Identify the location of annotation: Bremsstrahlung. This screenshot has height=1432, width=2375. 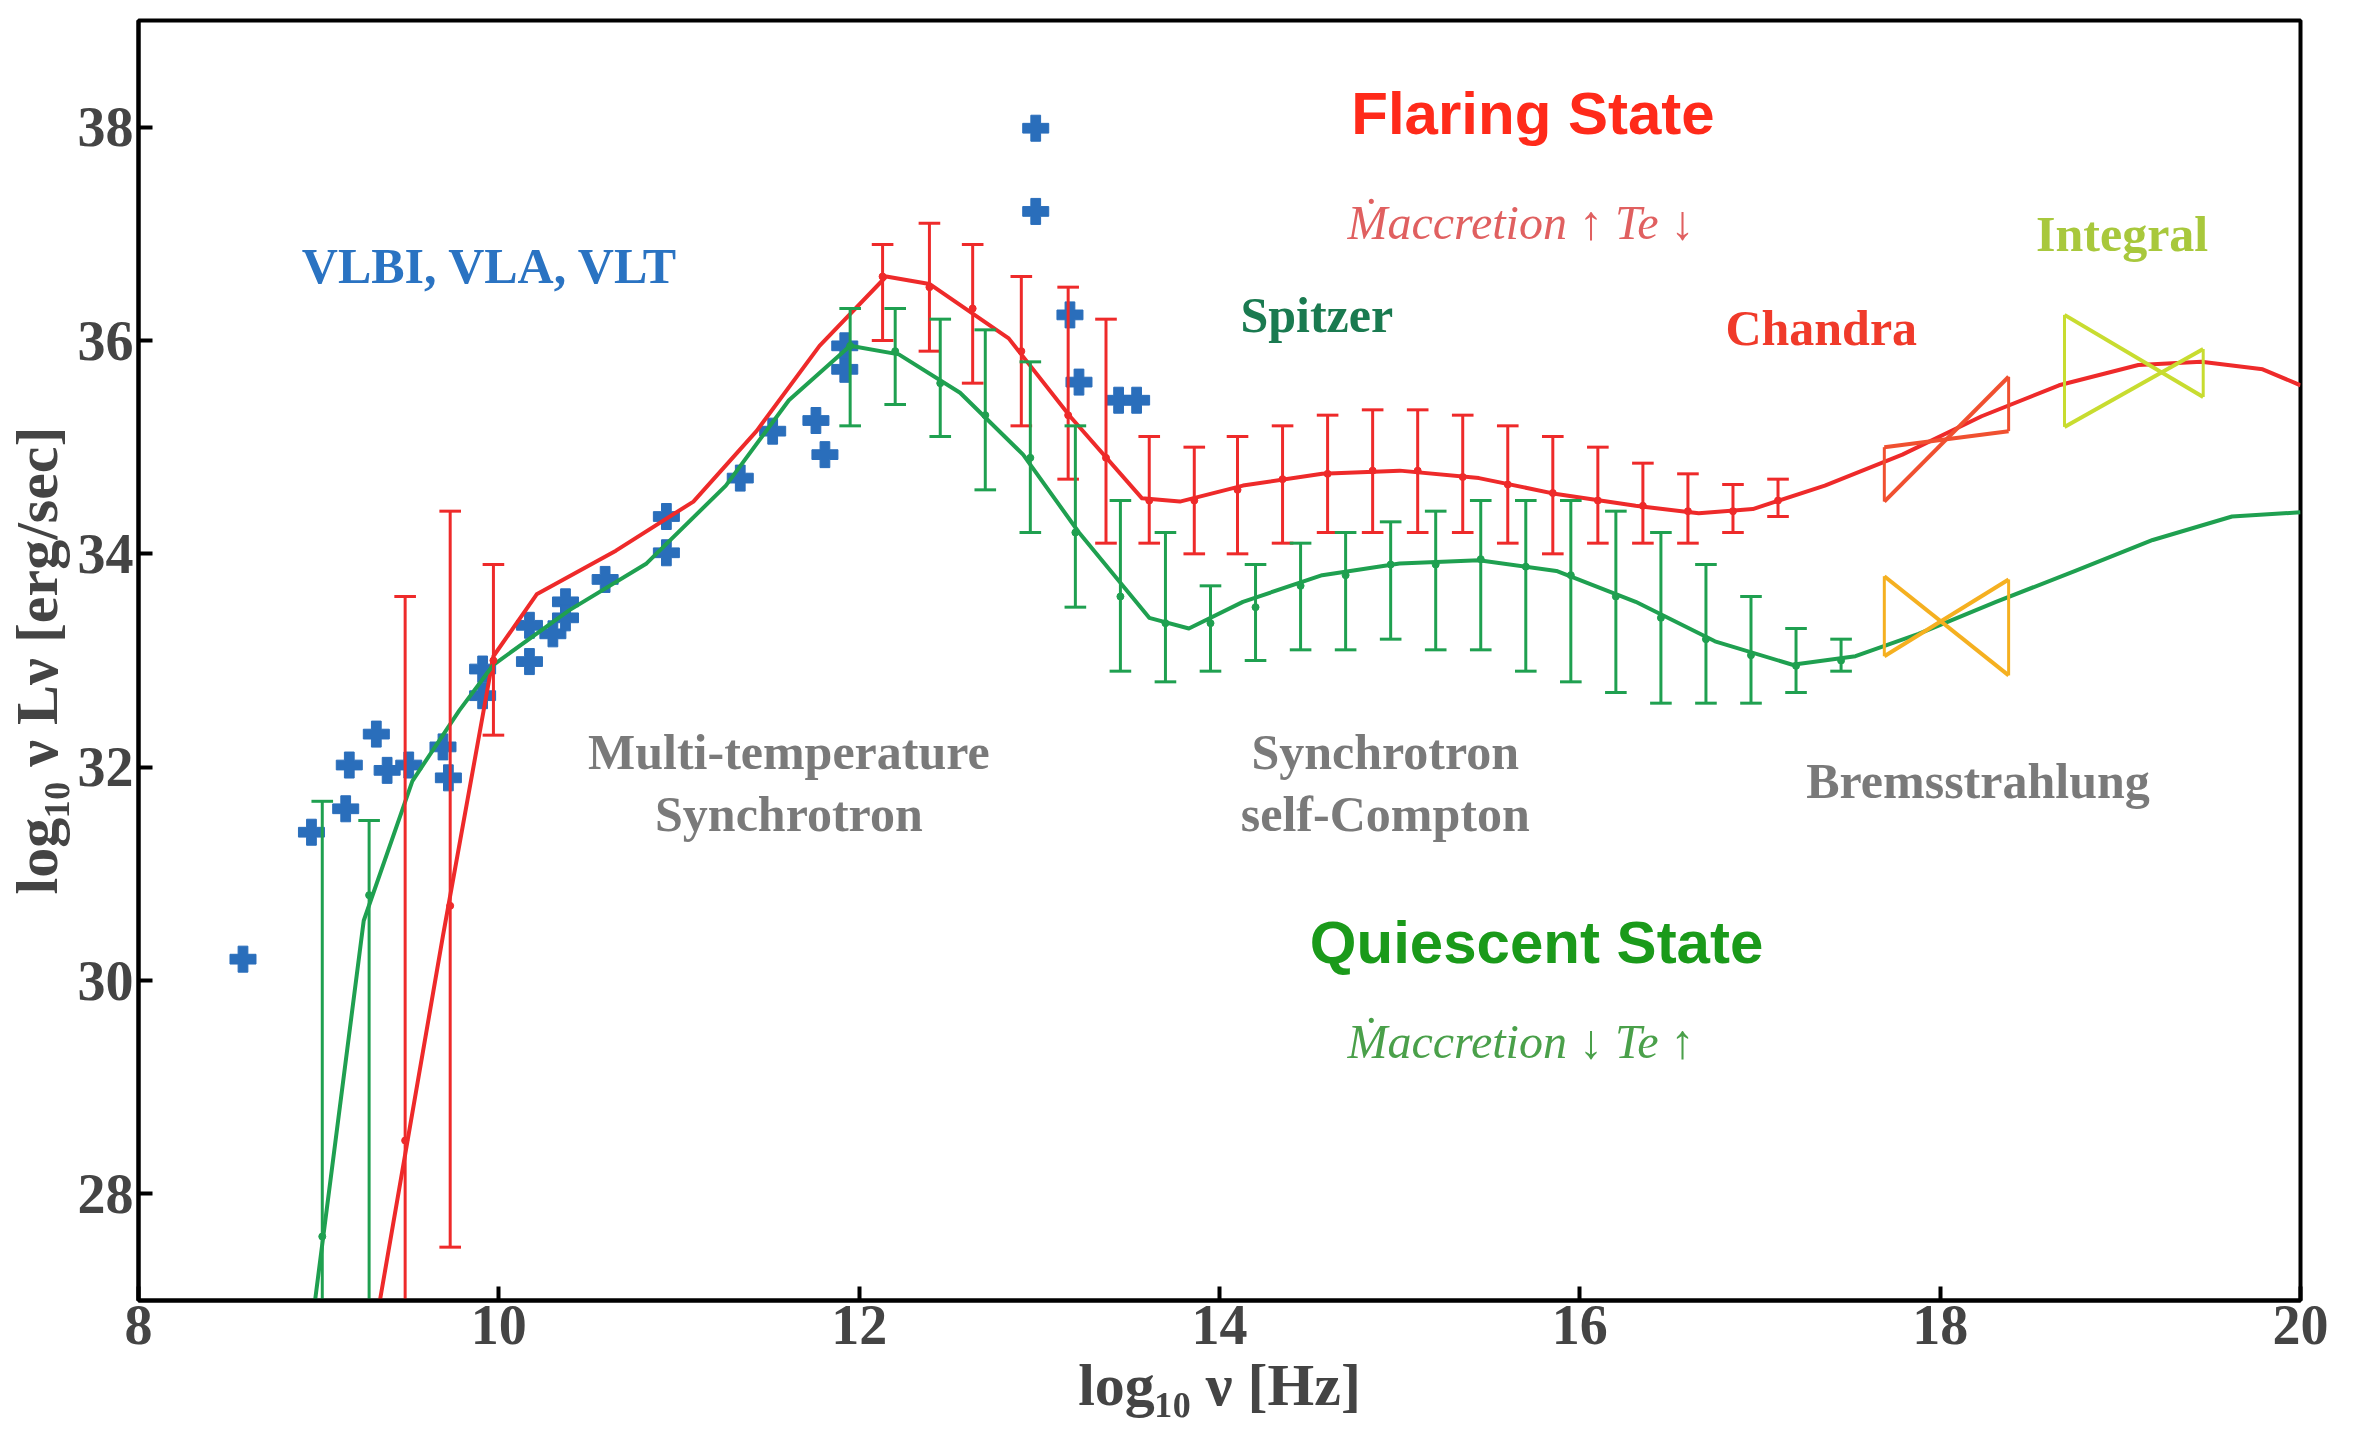
(1978, 781).